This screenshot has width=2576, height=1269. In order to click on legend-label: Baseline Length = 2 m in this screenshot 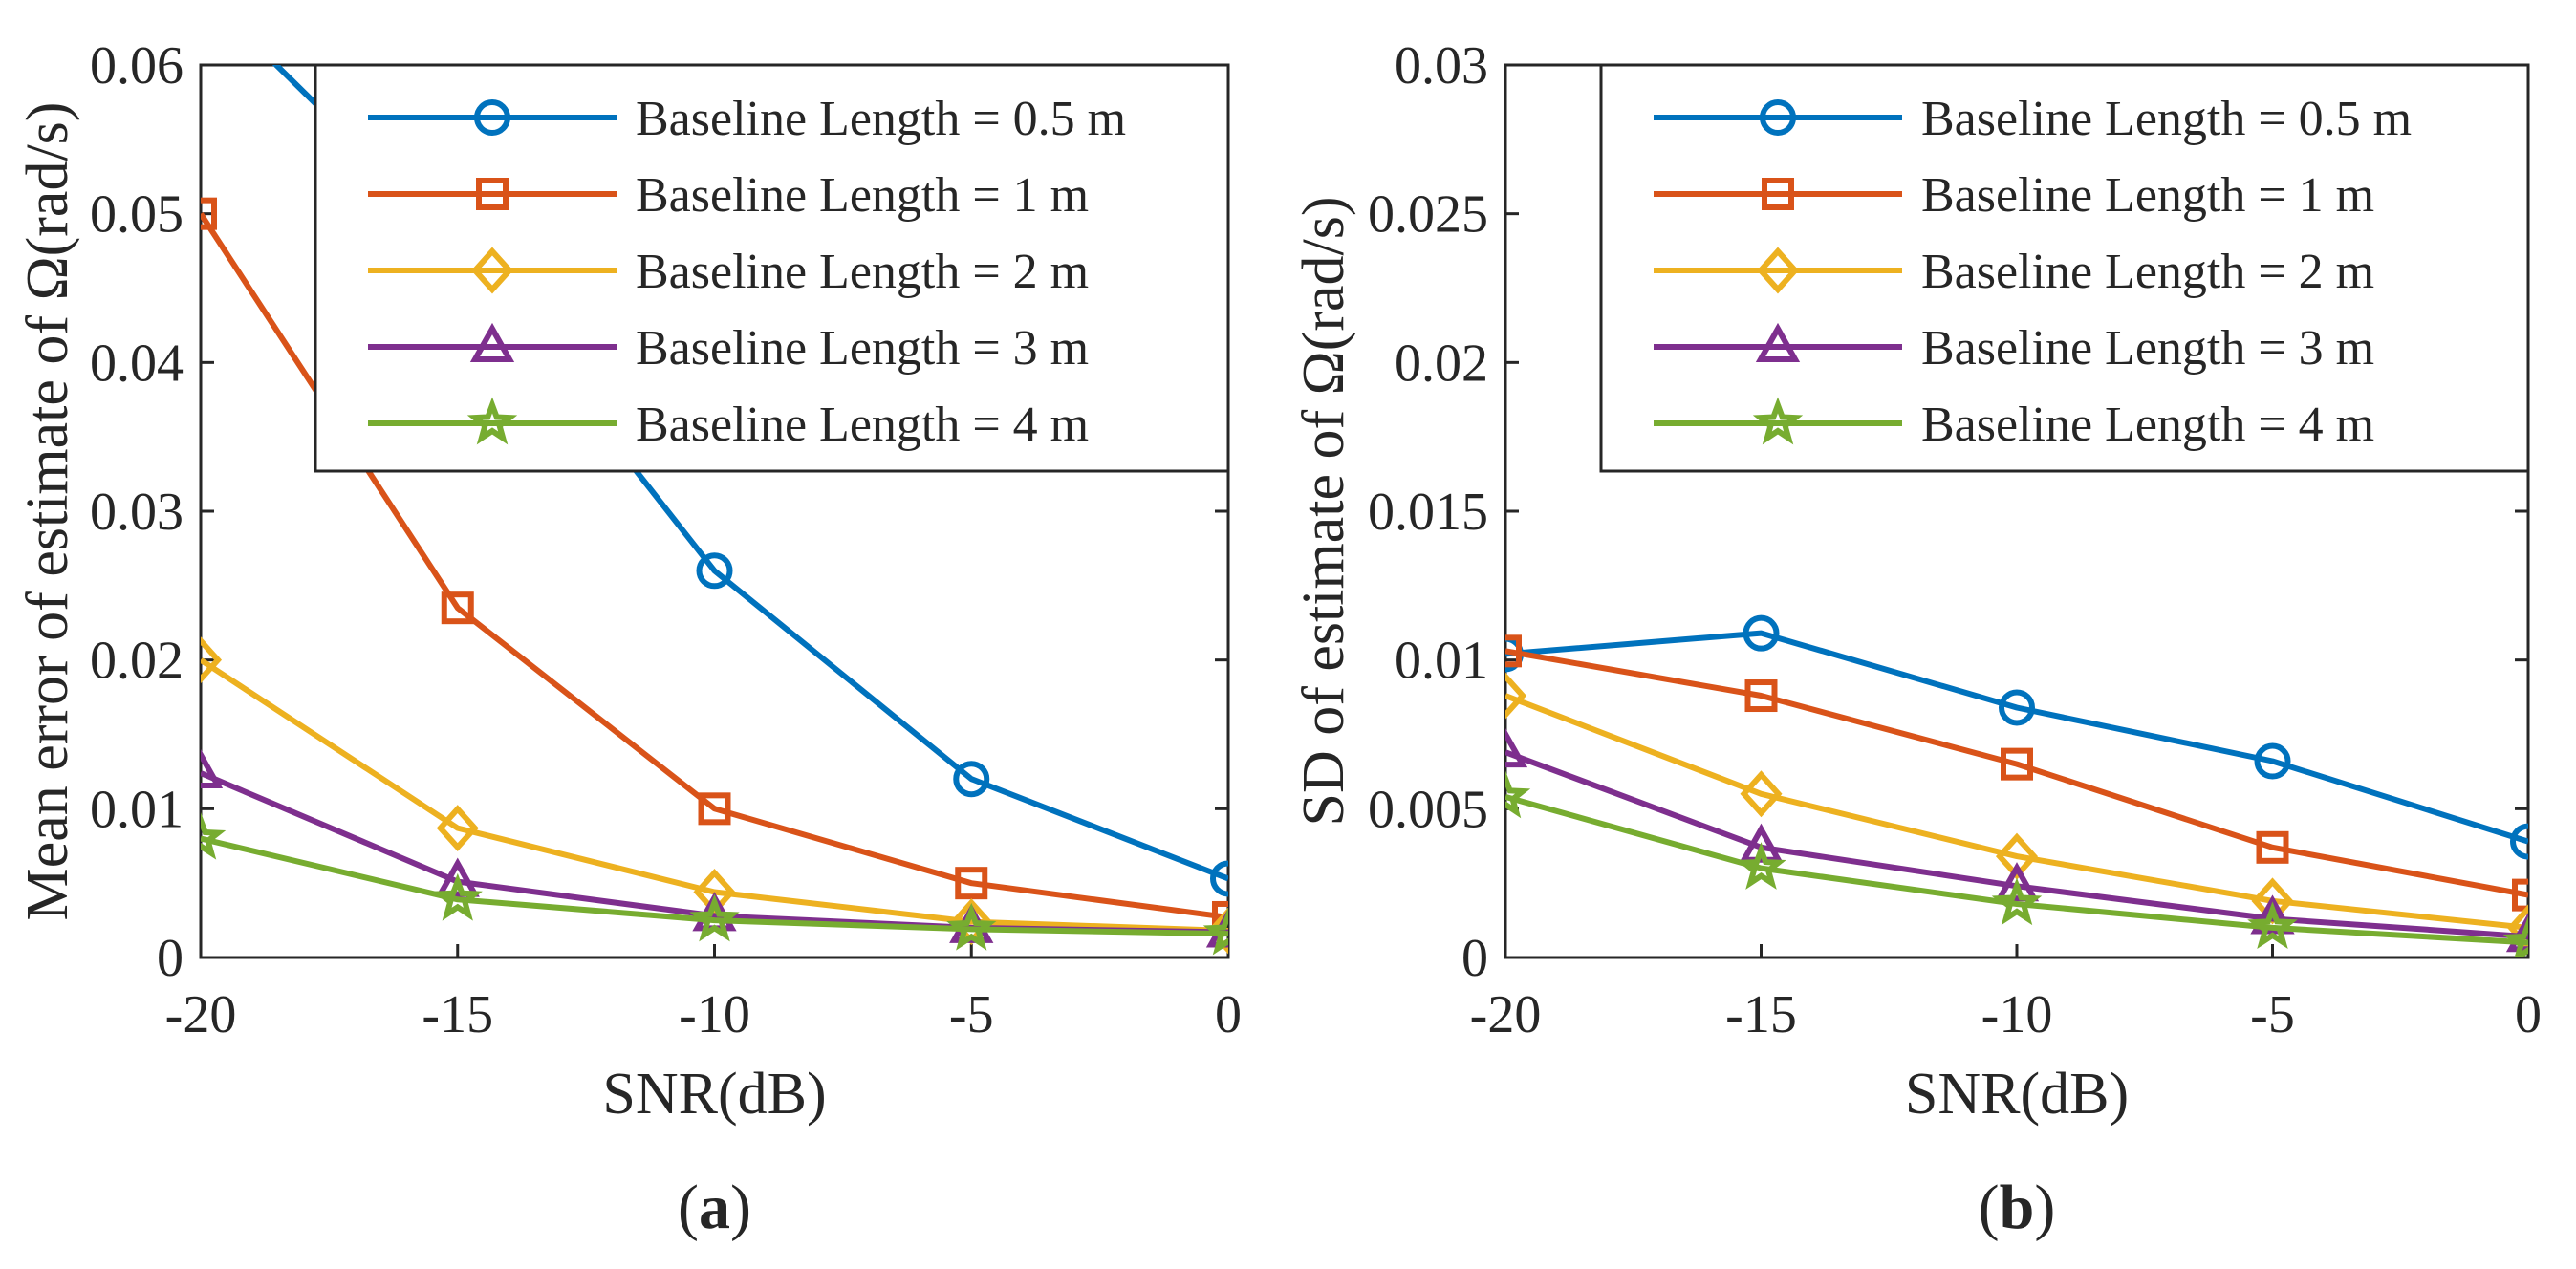, I will do `click(862, 272)`.